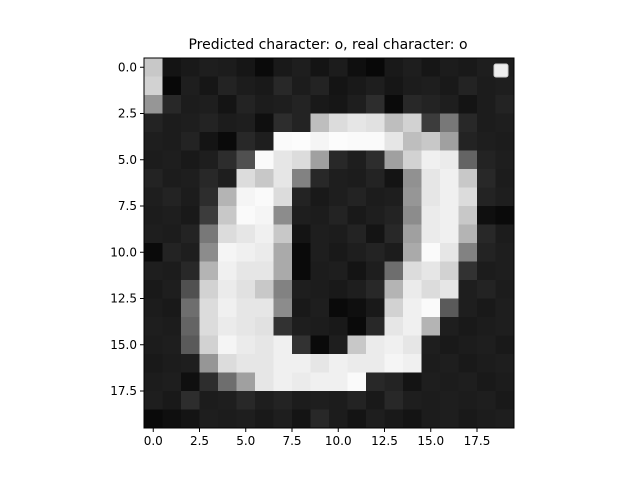  Describe the element at coordinates (338, 441) in the screenshot. I see `x-tick-label: 10.0` at that location.